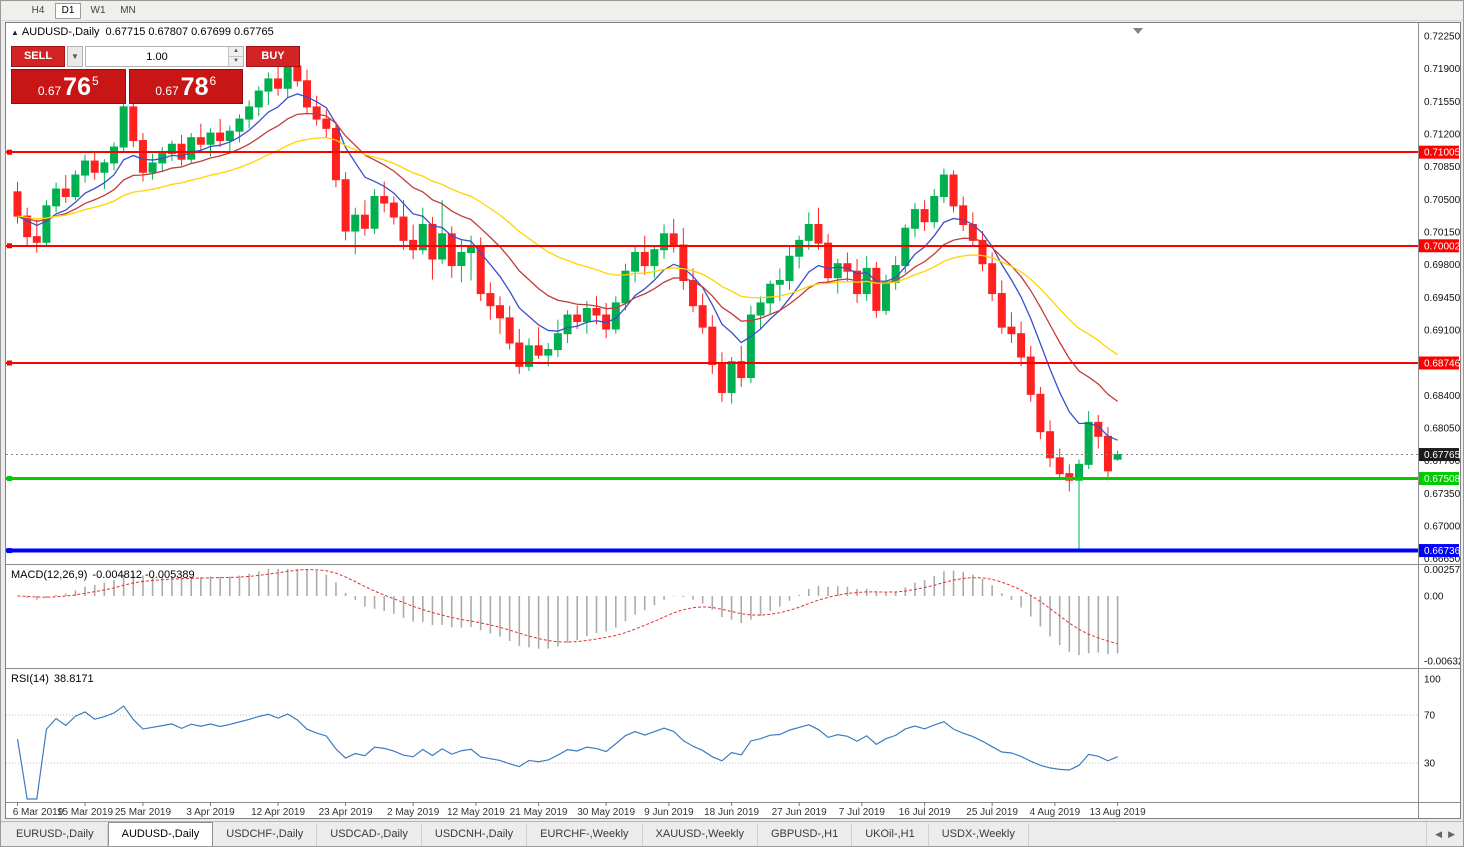 The width and height of the screenshot is (1464, 847). Describe the element at coordinates (157, 56) in the screenshot. I see `volume-input` at that location.